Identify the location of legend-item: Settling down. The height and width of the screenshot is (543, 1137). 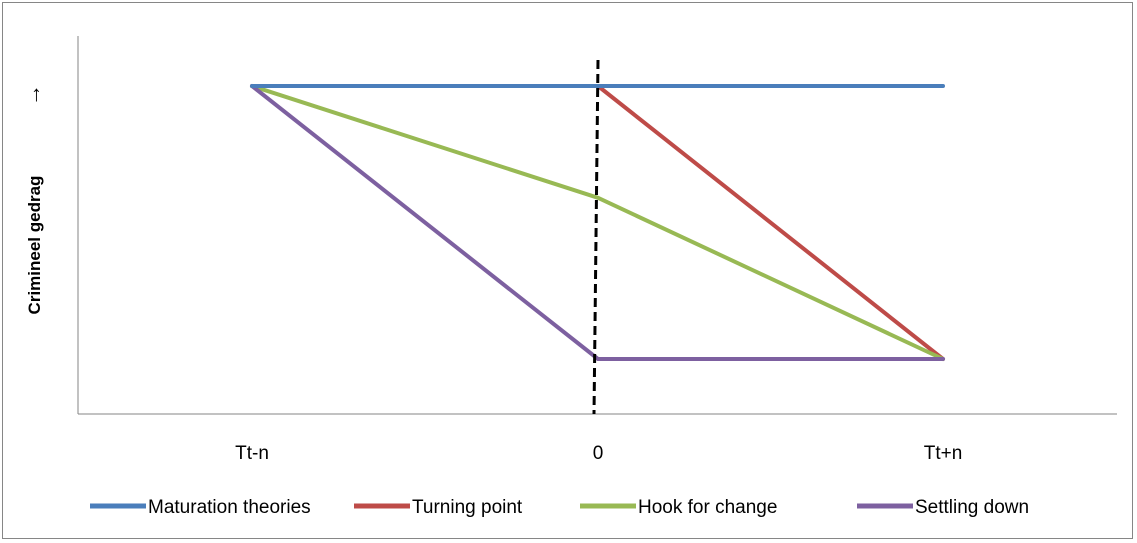
(943, 507).